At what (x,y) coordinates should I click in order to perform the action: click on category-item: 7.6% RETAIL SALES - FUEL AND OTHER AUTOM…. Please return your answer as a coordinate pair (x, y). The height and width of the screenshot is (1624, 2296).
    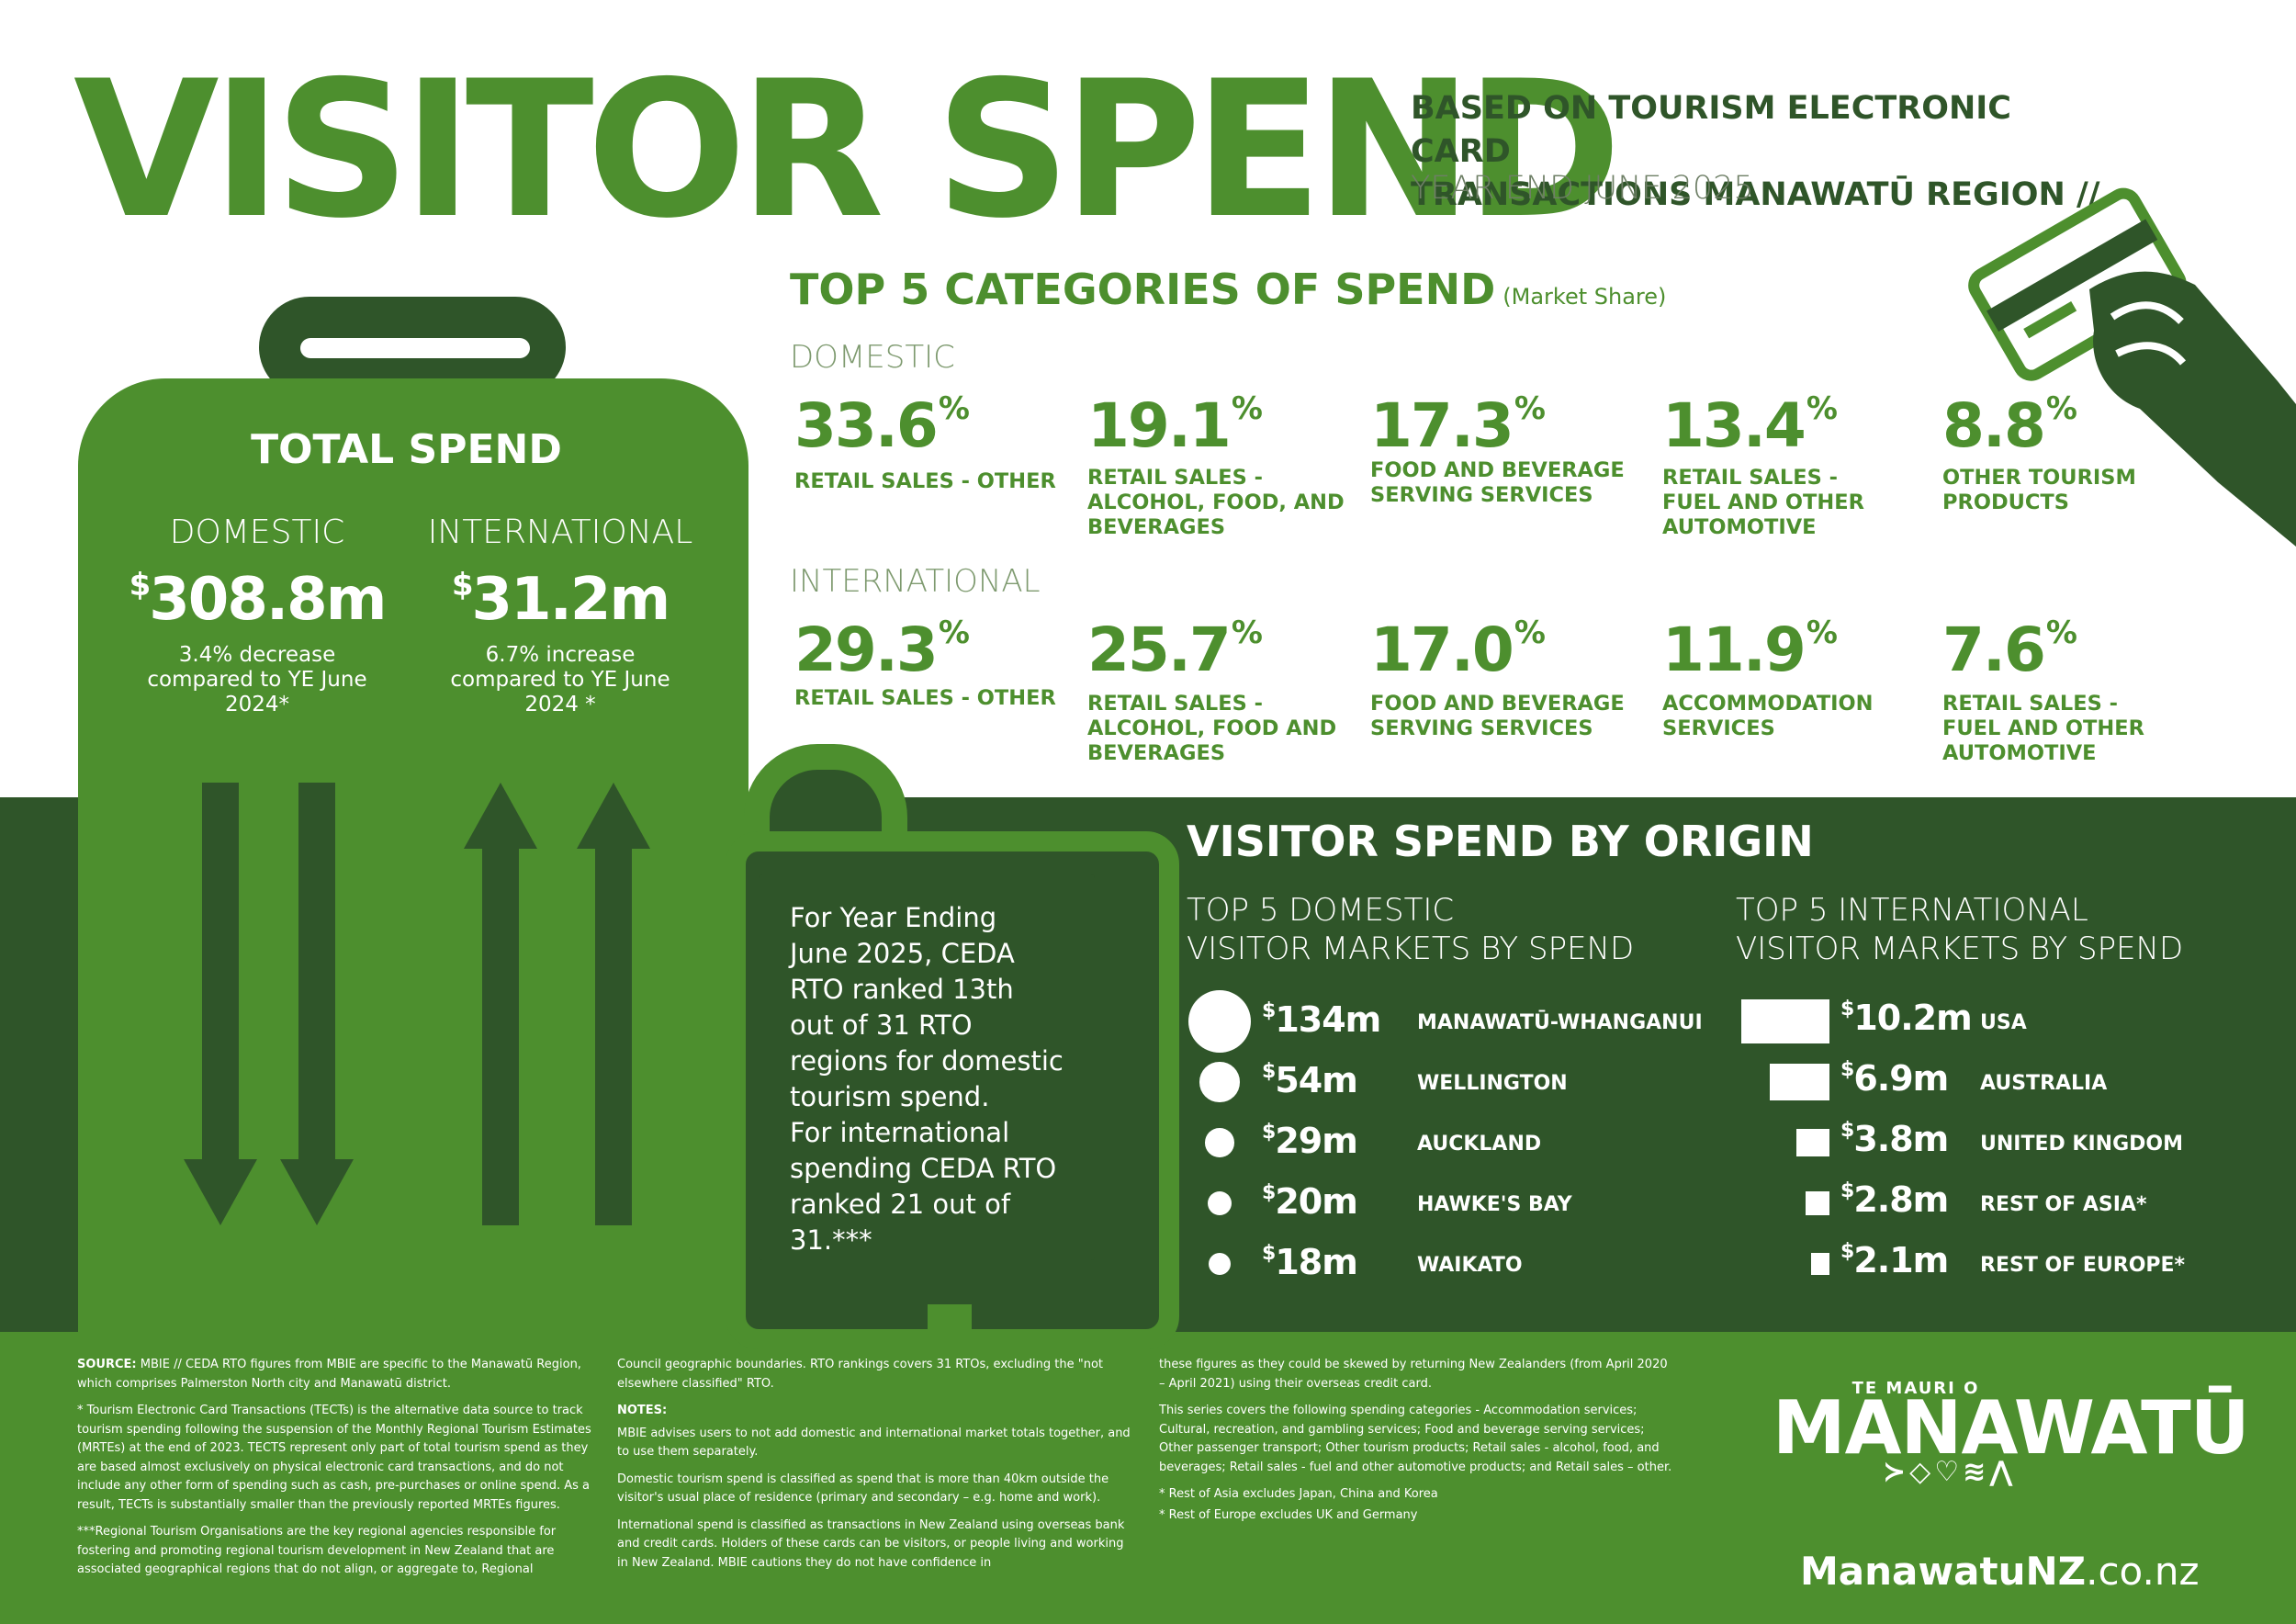
    Looking at the image, I should click on (2043, 690).